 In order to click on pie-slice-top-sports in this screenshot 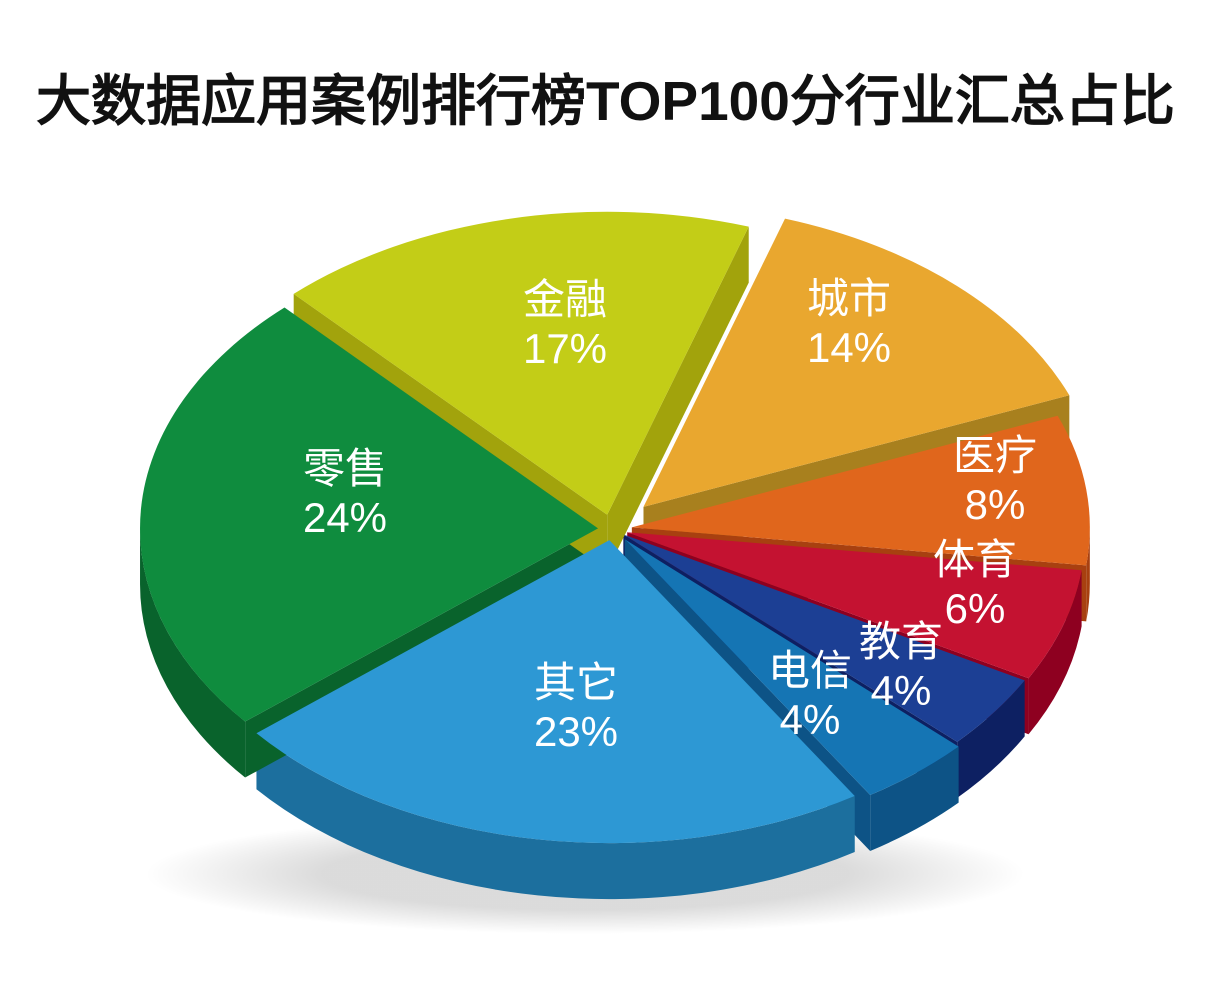, I will do `click(854, 605)`.